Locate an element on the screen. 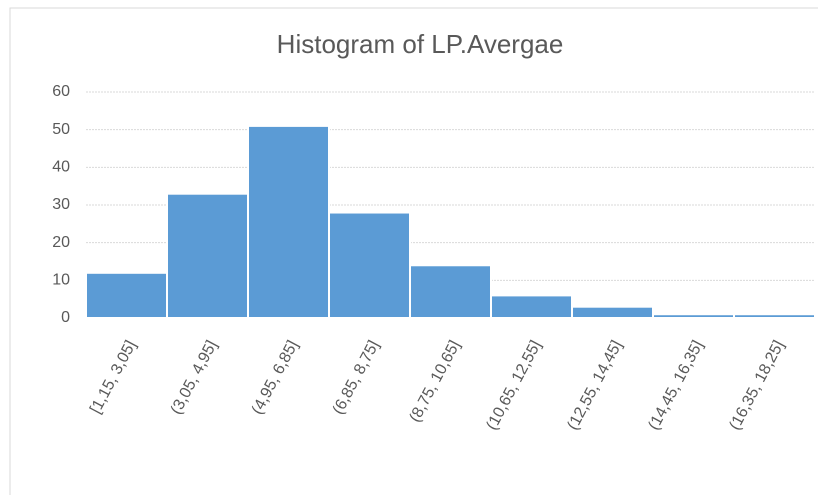 The image size is (818, 495). y-tick-label: 10 is located at coordinates (61, 280).